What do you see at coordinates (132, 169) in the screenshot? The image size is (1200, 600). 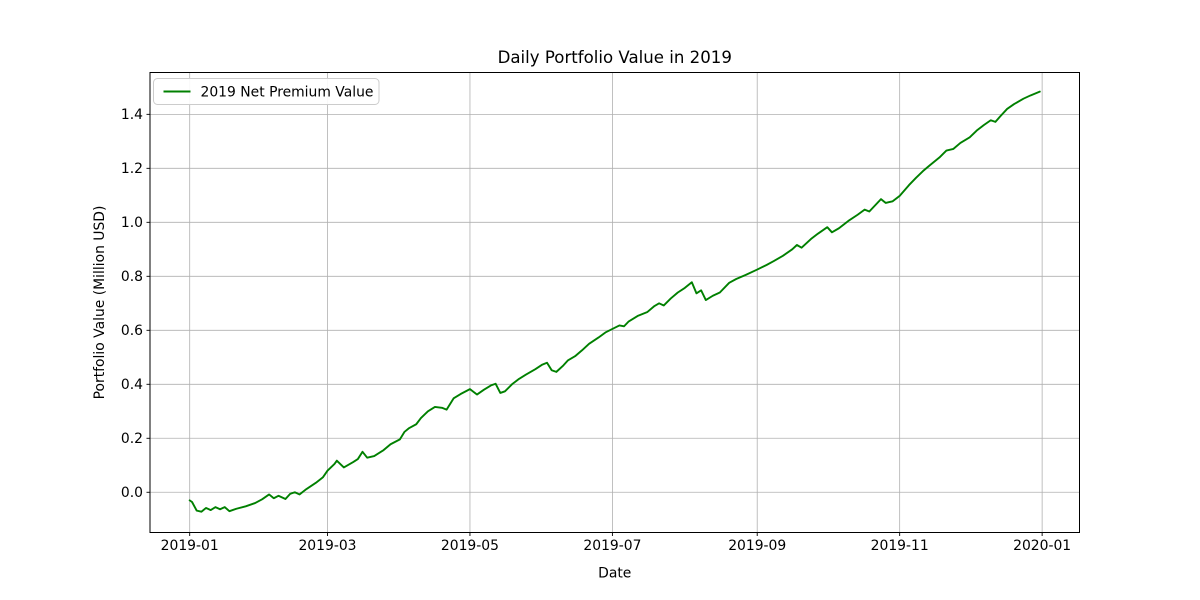 I see `y-tick-label: 1.2` at bounding box center [132, 169].